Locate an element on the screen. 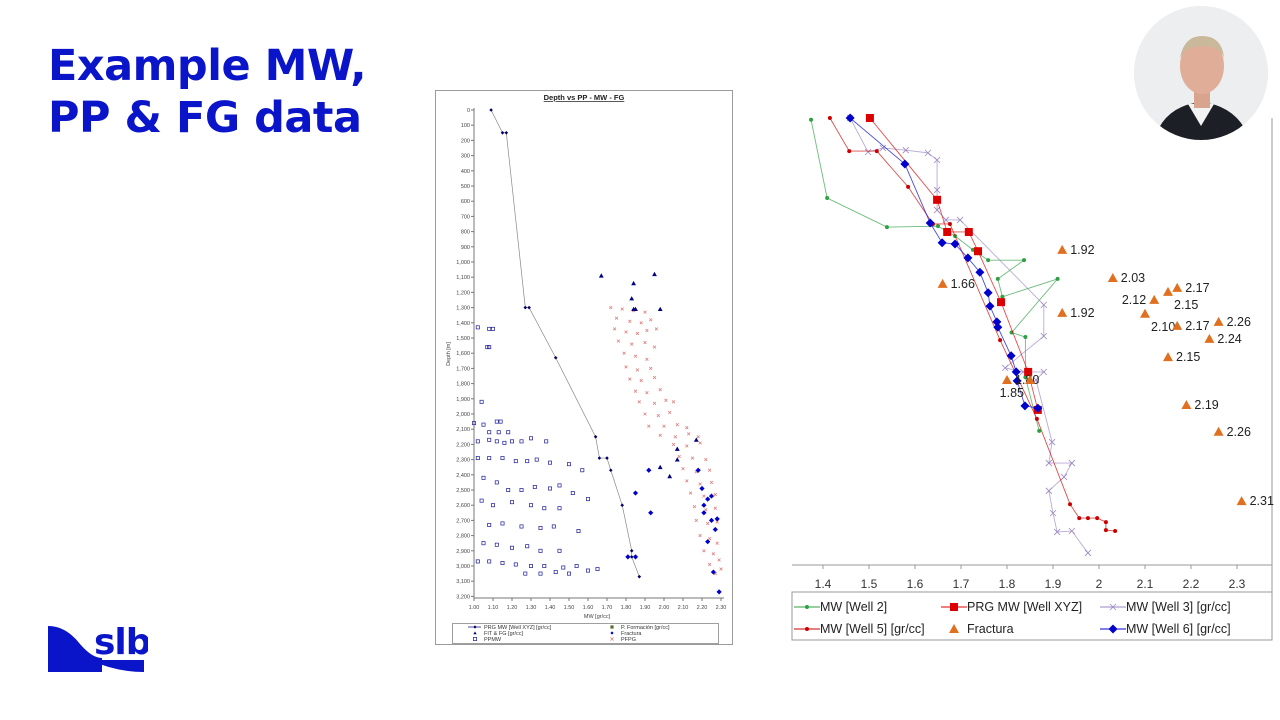  y-tick-label: 0 is located at coordinates (468, 111).